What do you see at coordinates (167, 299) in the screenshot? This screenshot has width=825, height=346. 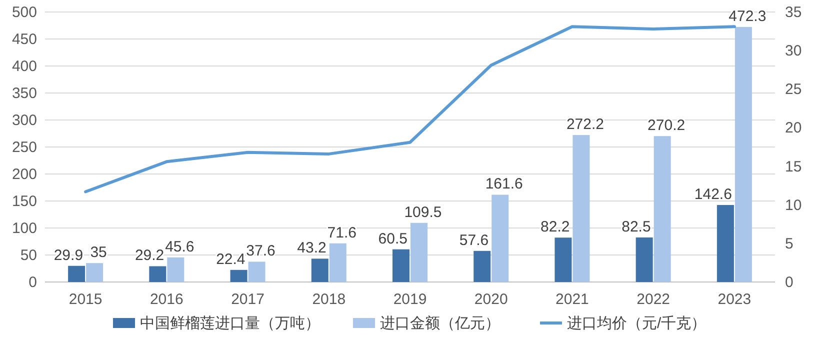 I see `x-tick-label: 2016` at bounding box center [167, 299].